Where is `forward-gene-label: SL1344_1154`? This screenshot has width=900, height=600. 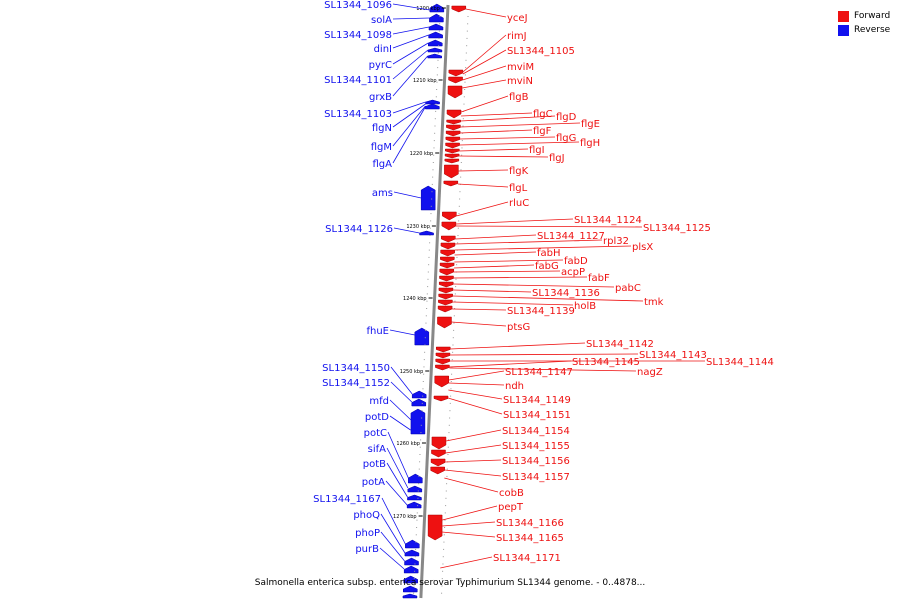
forward-gene-label: SL1344_1154 is located at coordinates (536, 431).